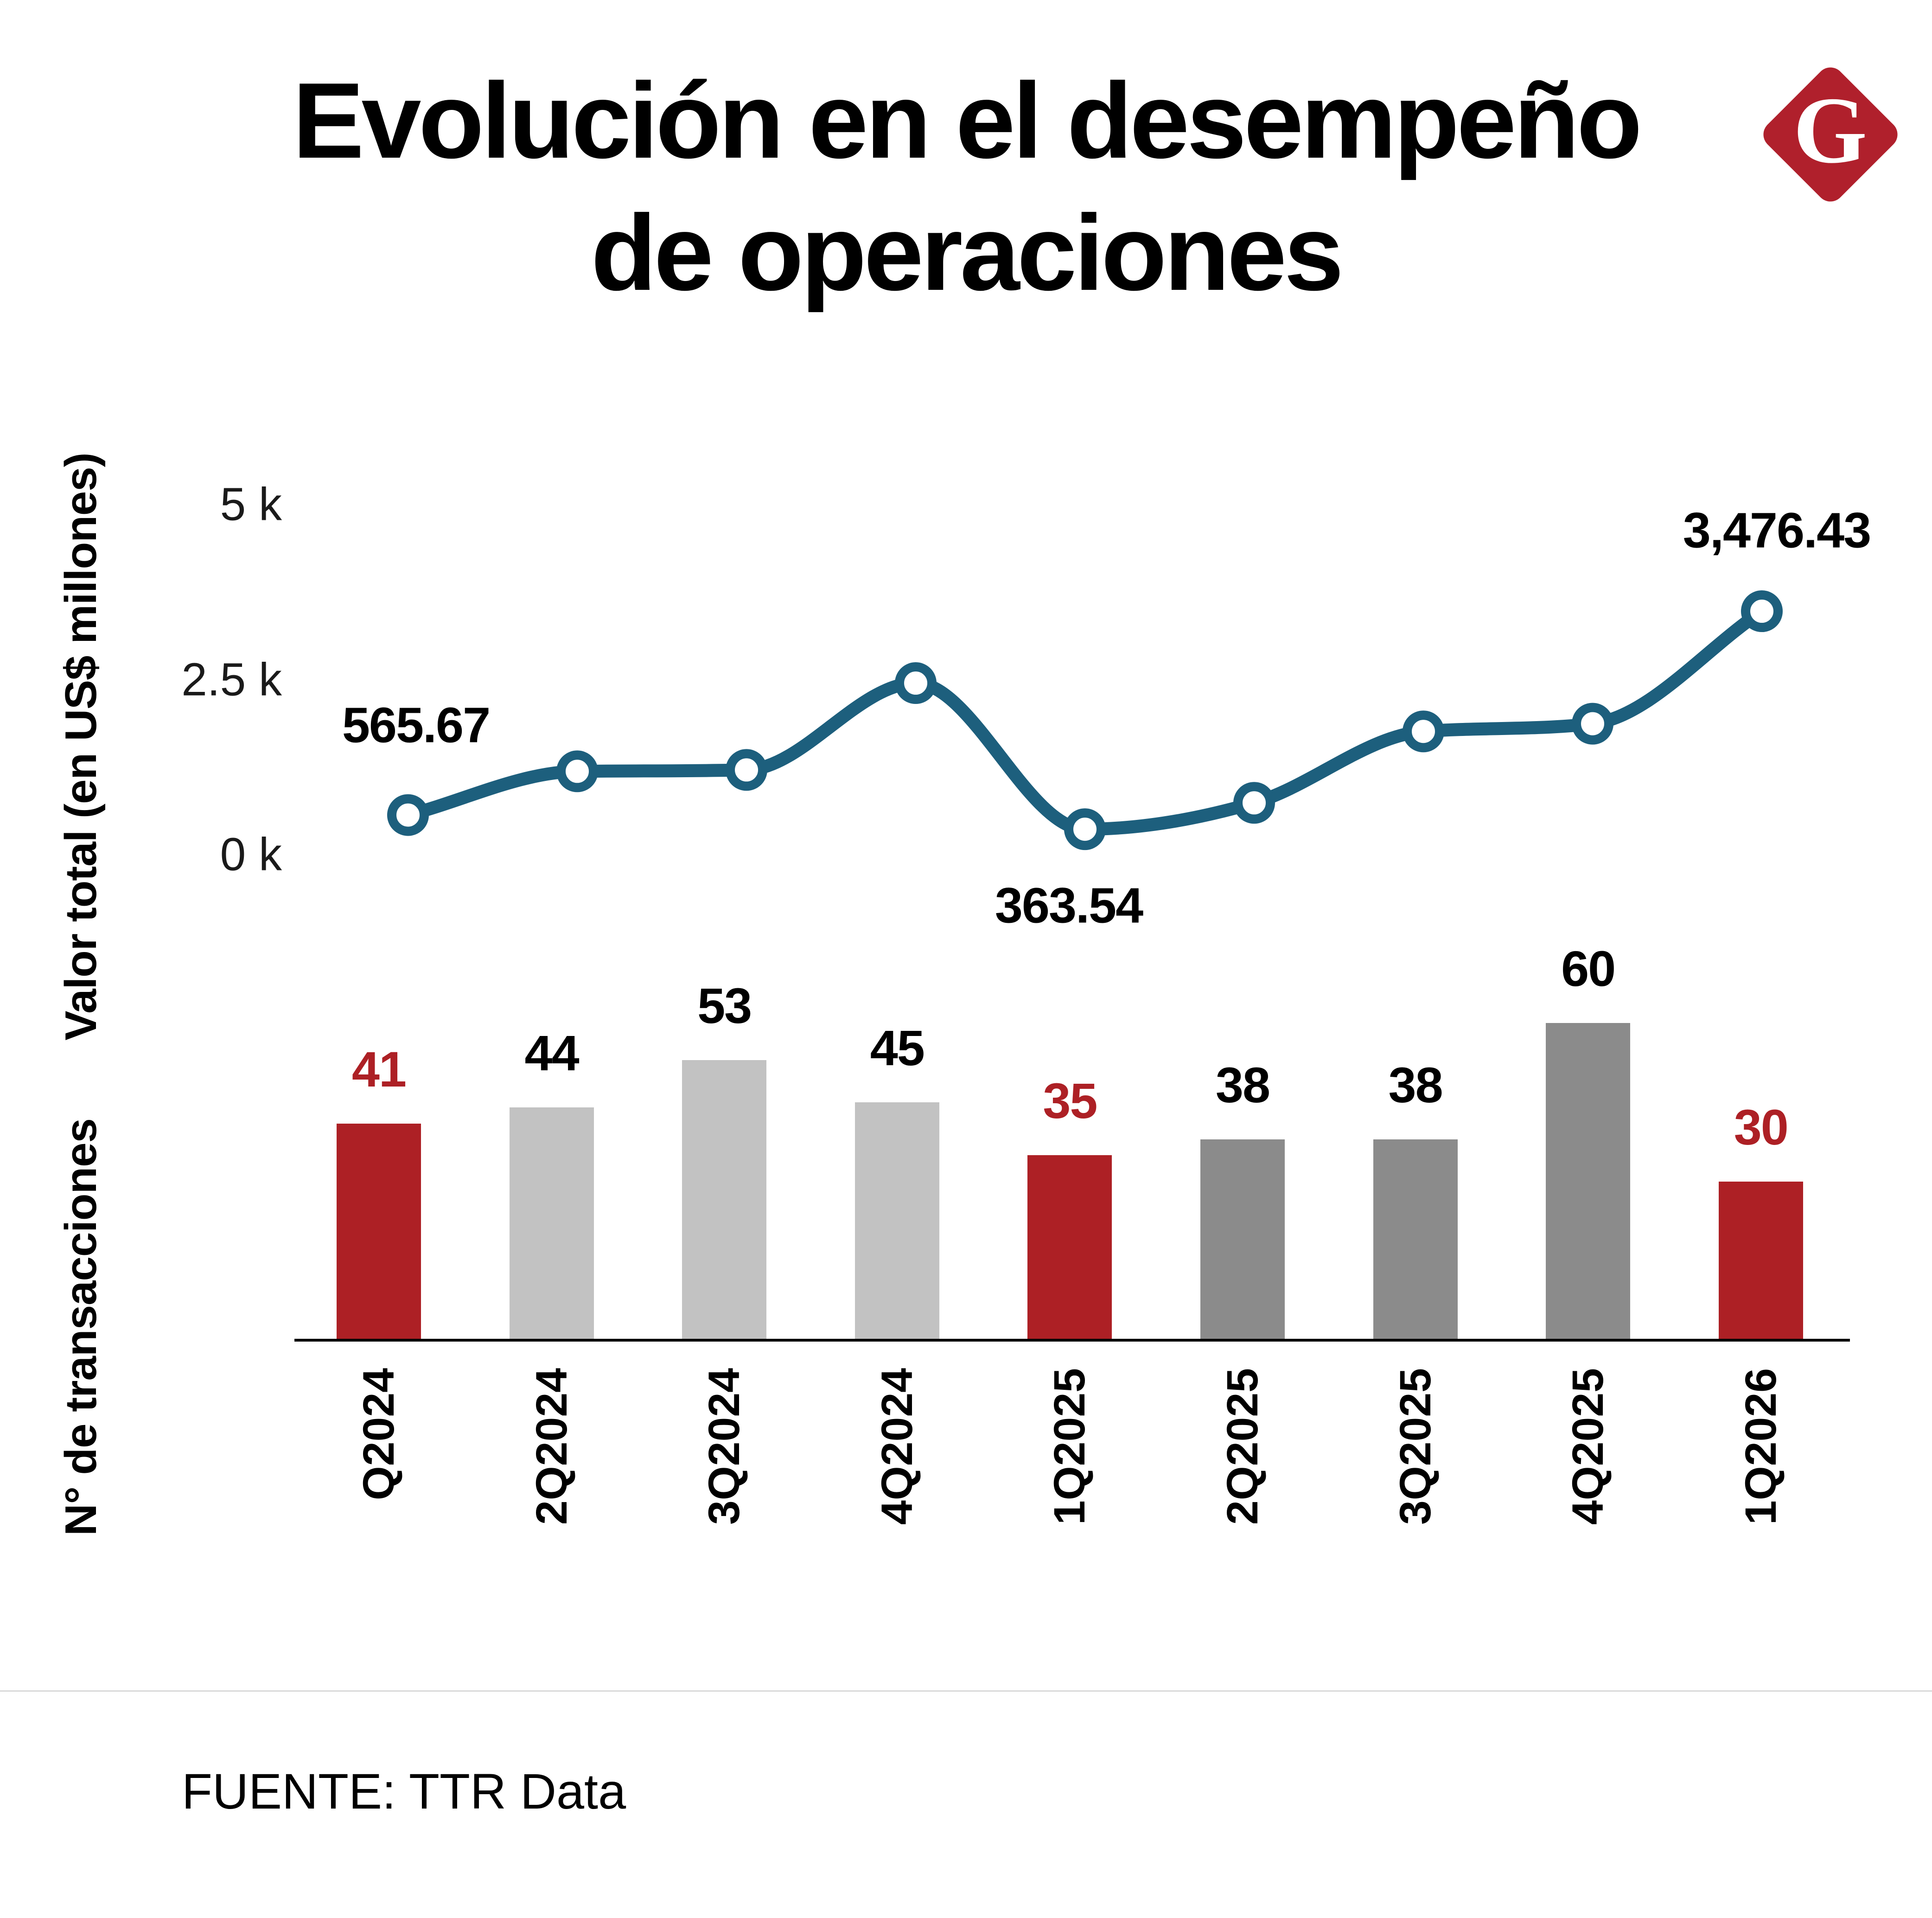 Image resolution: width=1932 pixels, height=1918 pixels. What do you see at coordinates (251, 504) in the screenshot?
I see `y-tick-label: 5 k` at bounding box center [251, 504].